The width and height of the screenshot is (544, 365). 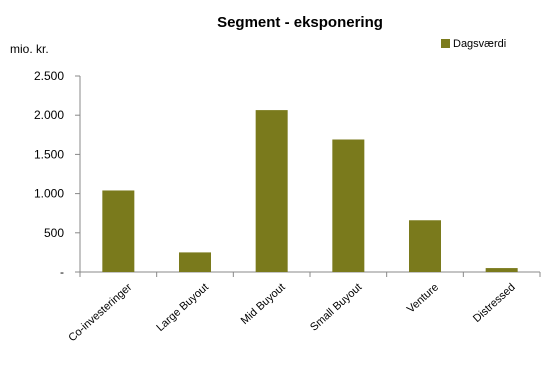 I want to click on x-tick-label: Large Buyout, so click(x=182, y=307).